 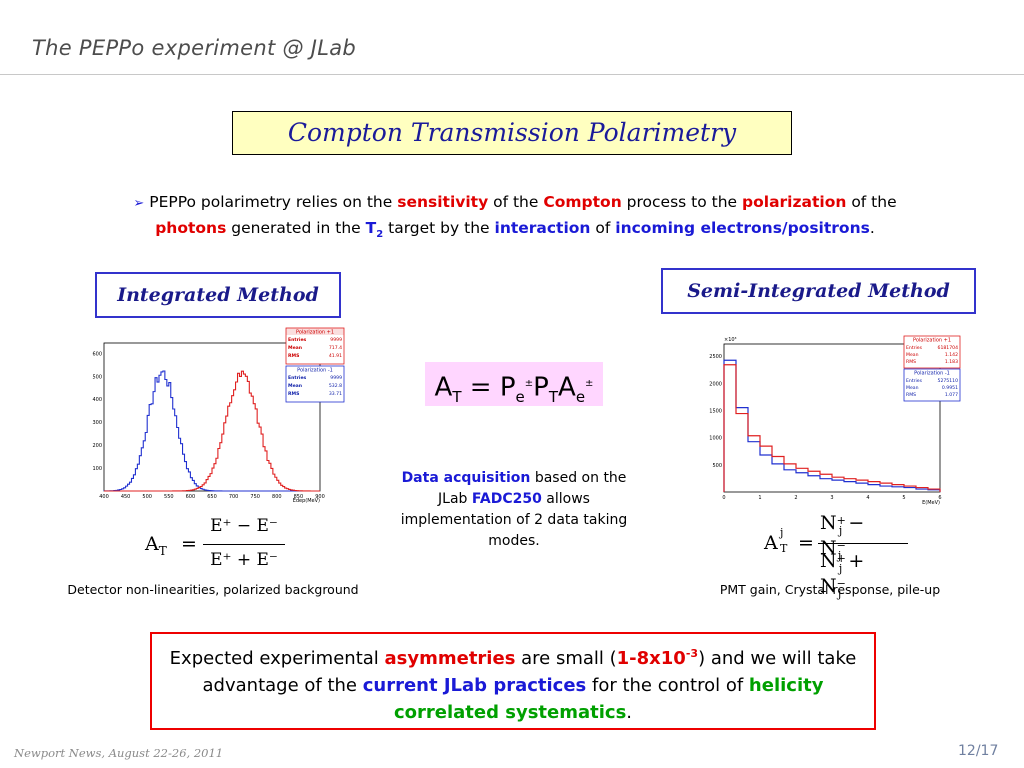 What do you see at coordinates (194, 48) in the screenshot?
I see `header-title: The PEPPo experiment @ JLab` at bounding box center [194, 48].